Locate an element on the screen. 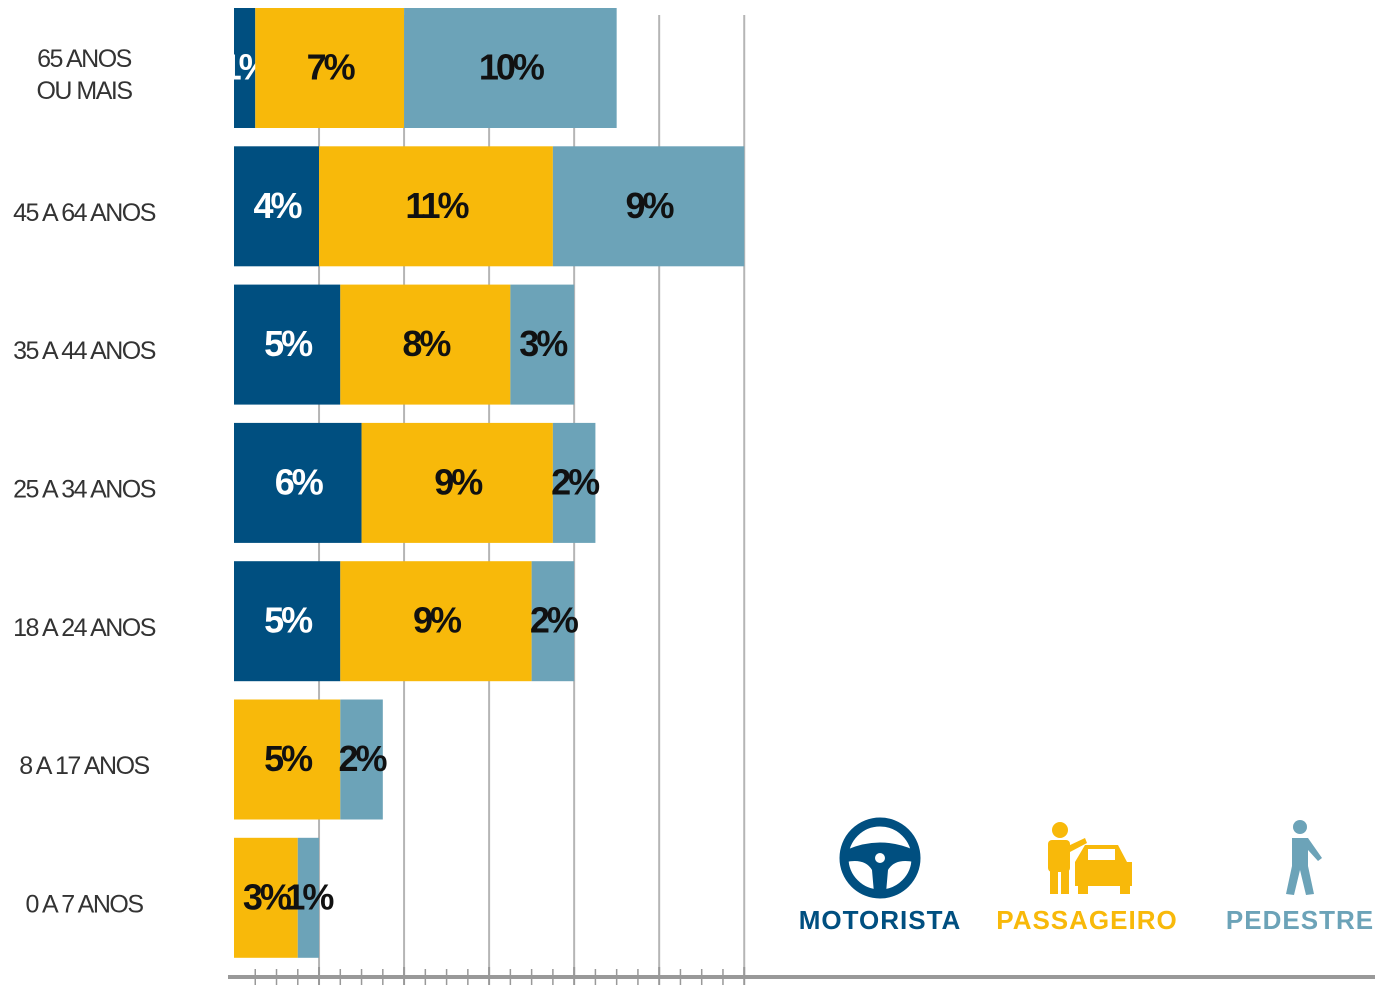 The width and height of the screenshot is (1386, 985). value-label: 10% is located at coordinates (512, 67).